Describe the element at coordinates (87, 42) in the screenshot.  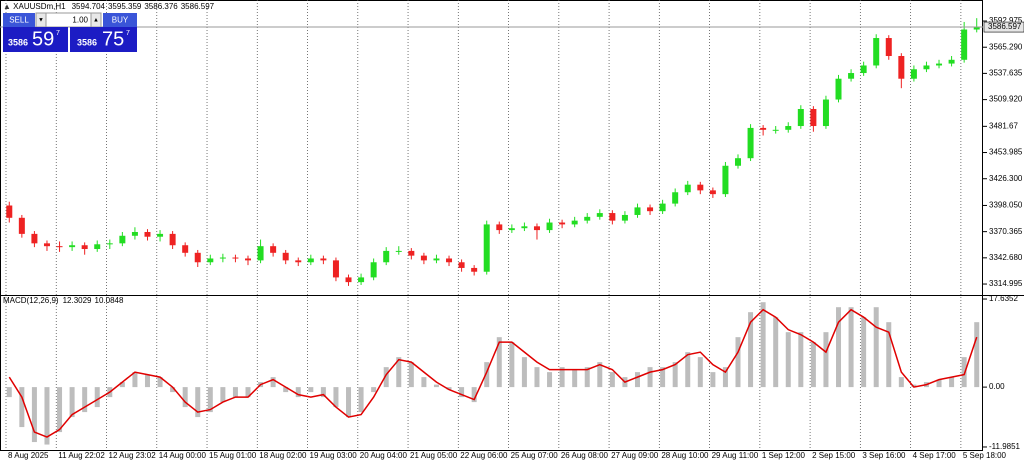
I see `buy-price-main: 3586` at that location.